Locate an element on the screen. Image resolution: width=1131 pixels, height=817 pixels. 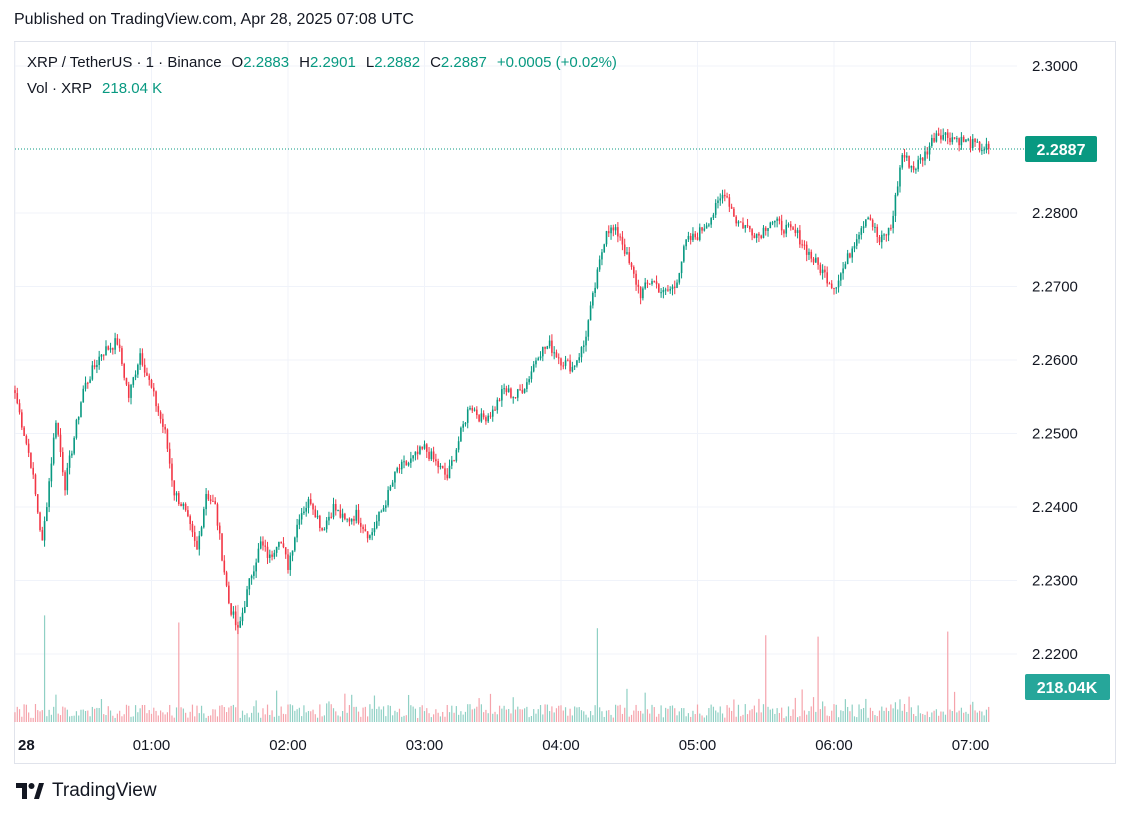
tradingview-brand: TradingView is located at coordinates (86, 791).